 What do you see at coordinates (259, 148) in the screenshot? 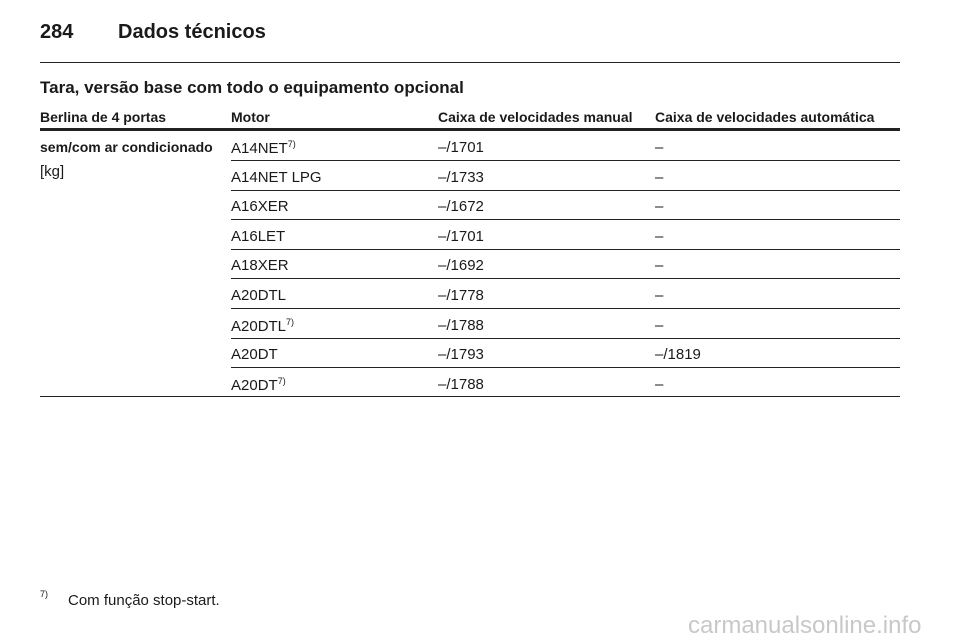
I see `engine-name: A14NET` at bounding box center [259, 148].